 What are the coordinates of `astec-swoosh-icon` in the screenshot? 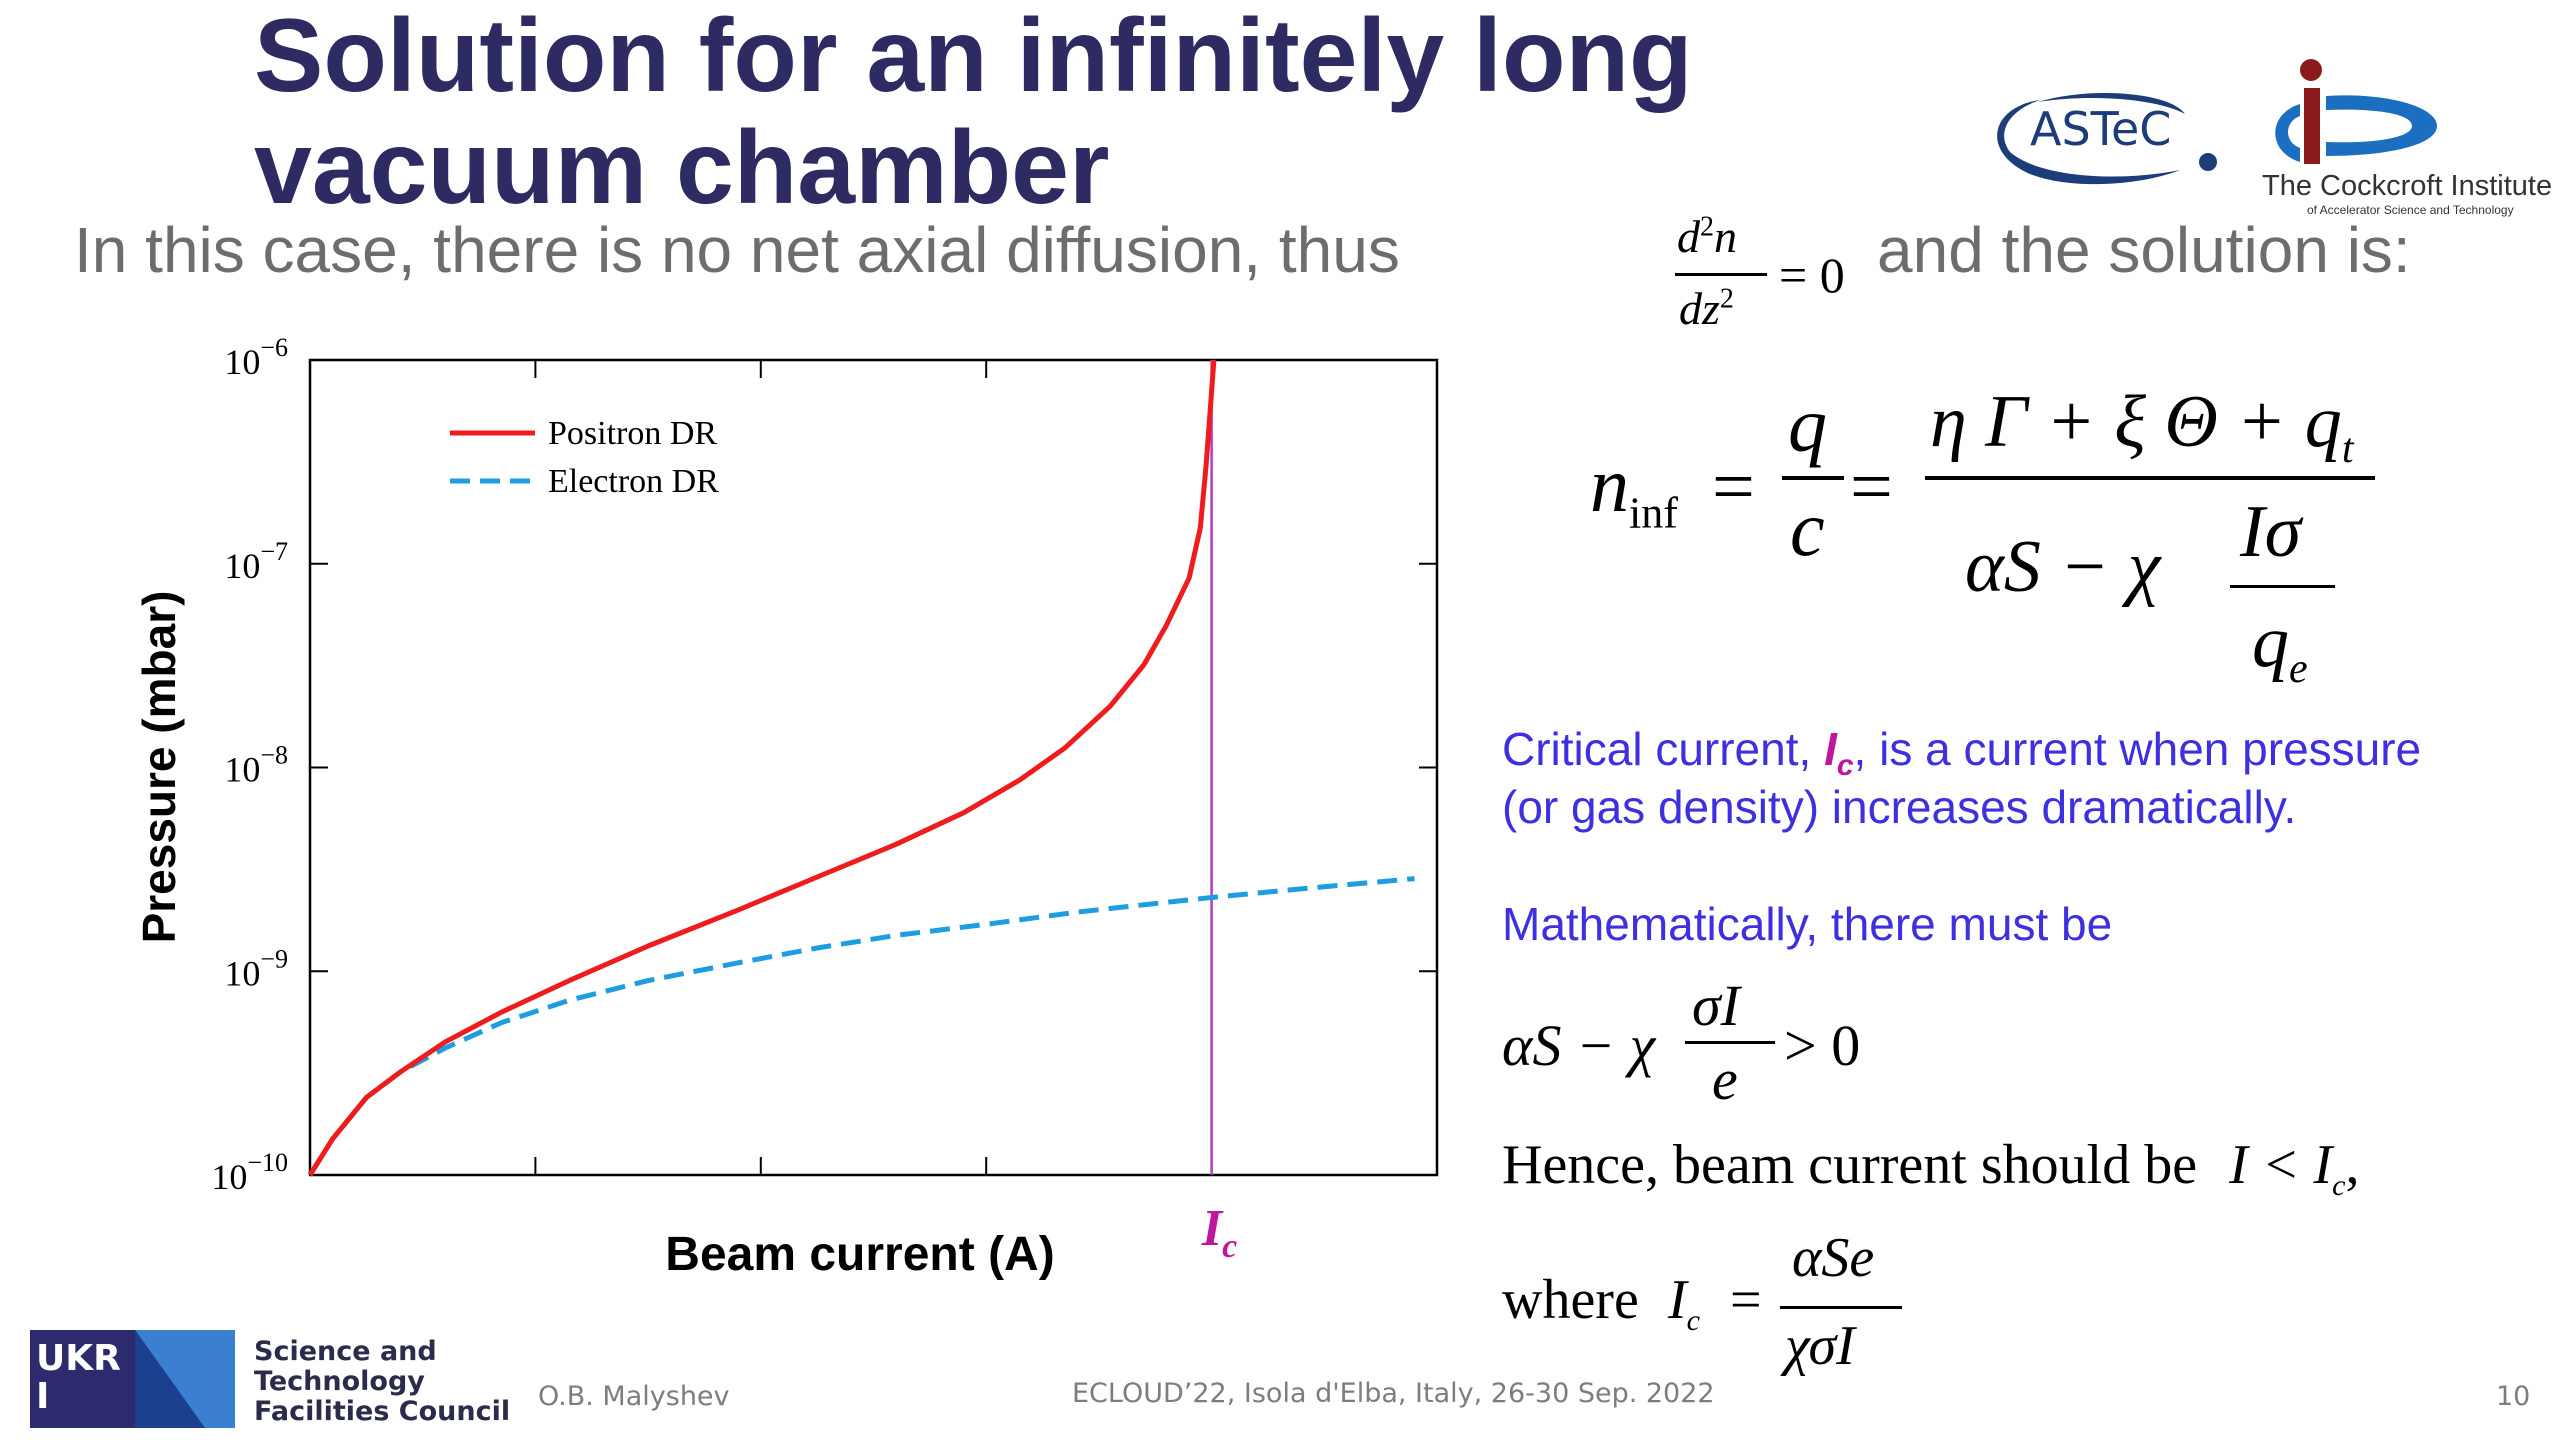 It's located at (2107, 138).